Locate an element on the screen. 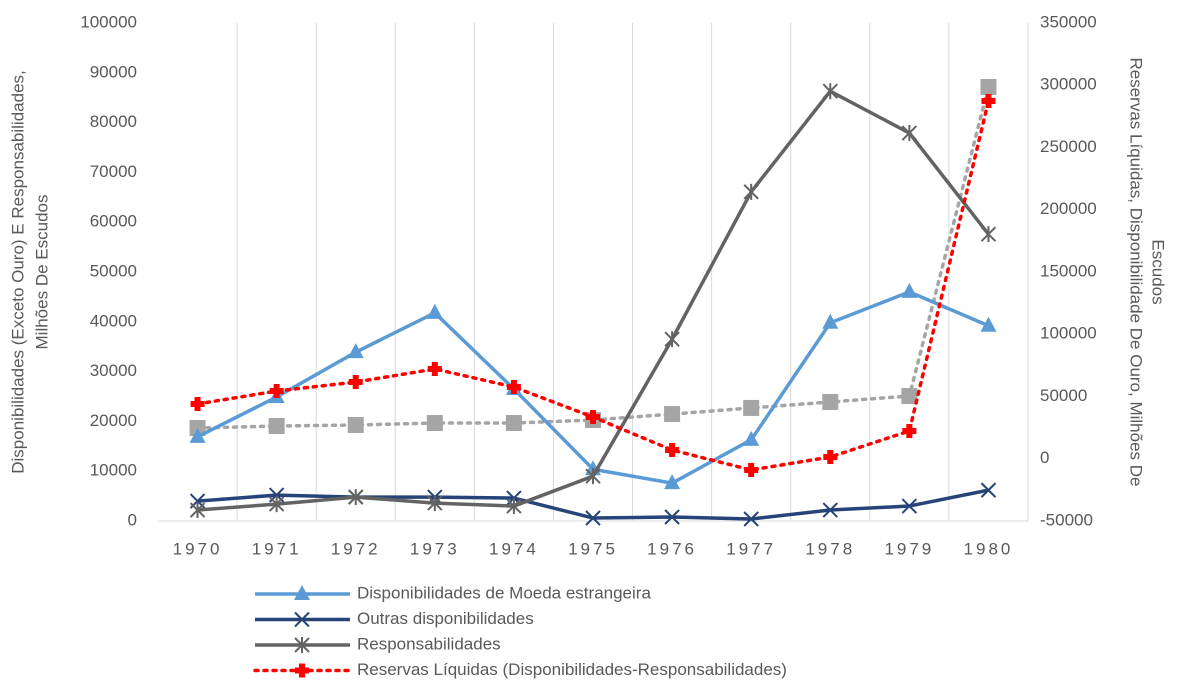  y-tick-label: 70000 is located at coordinates (113, 171).